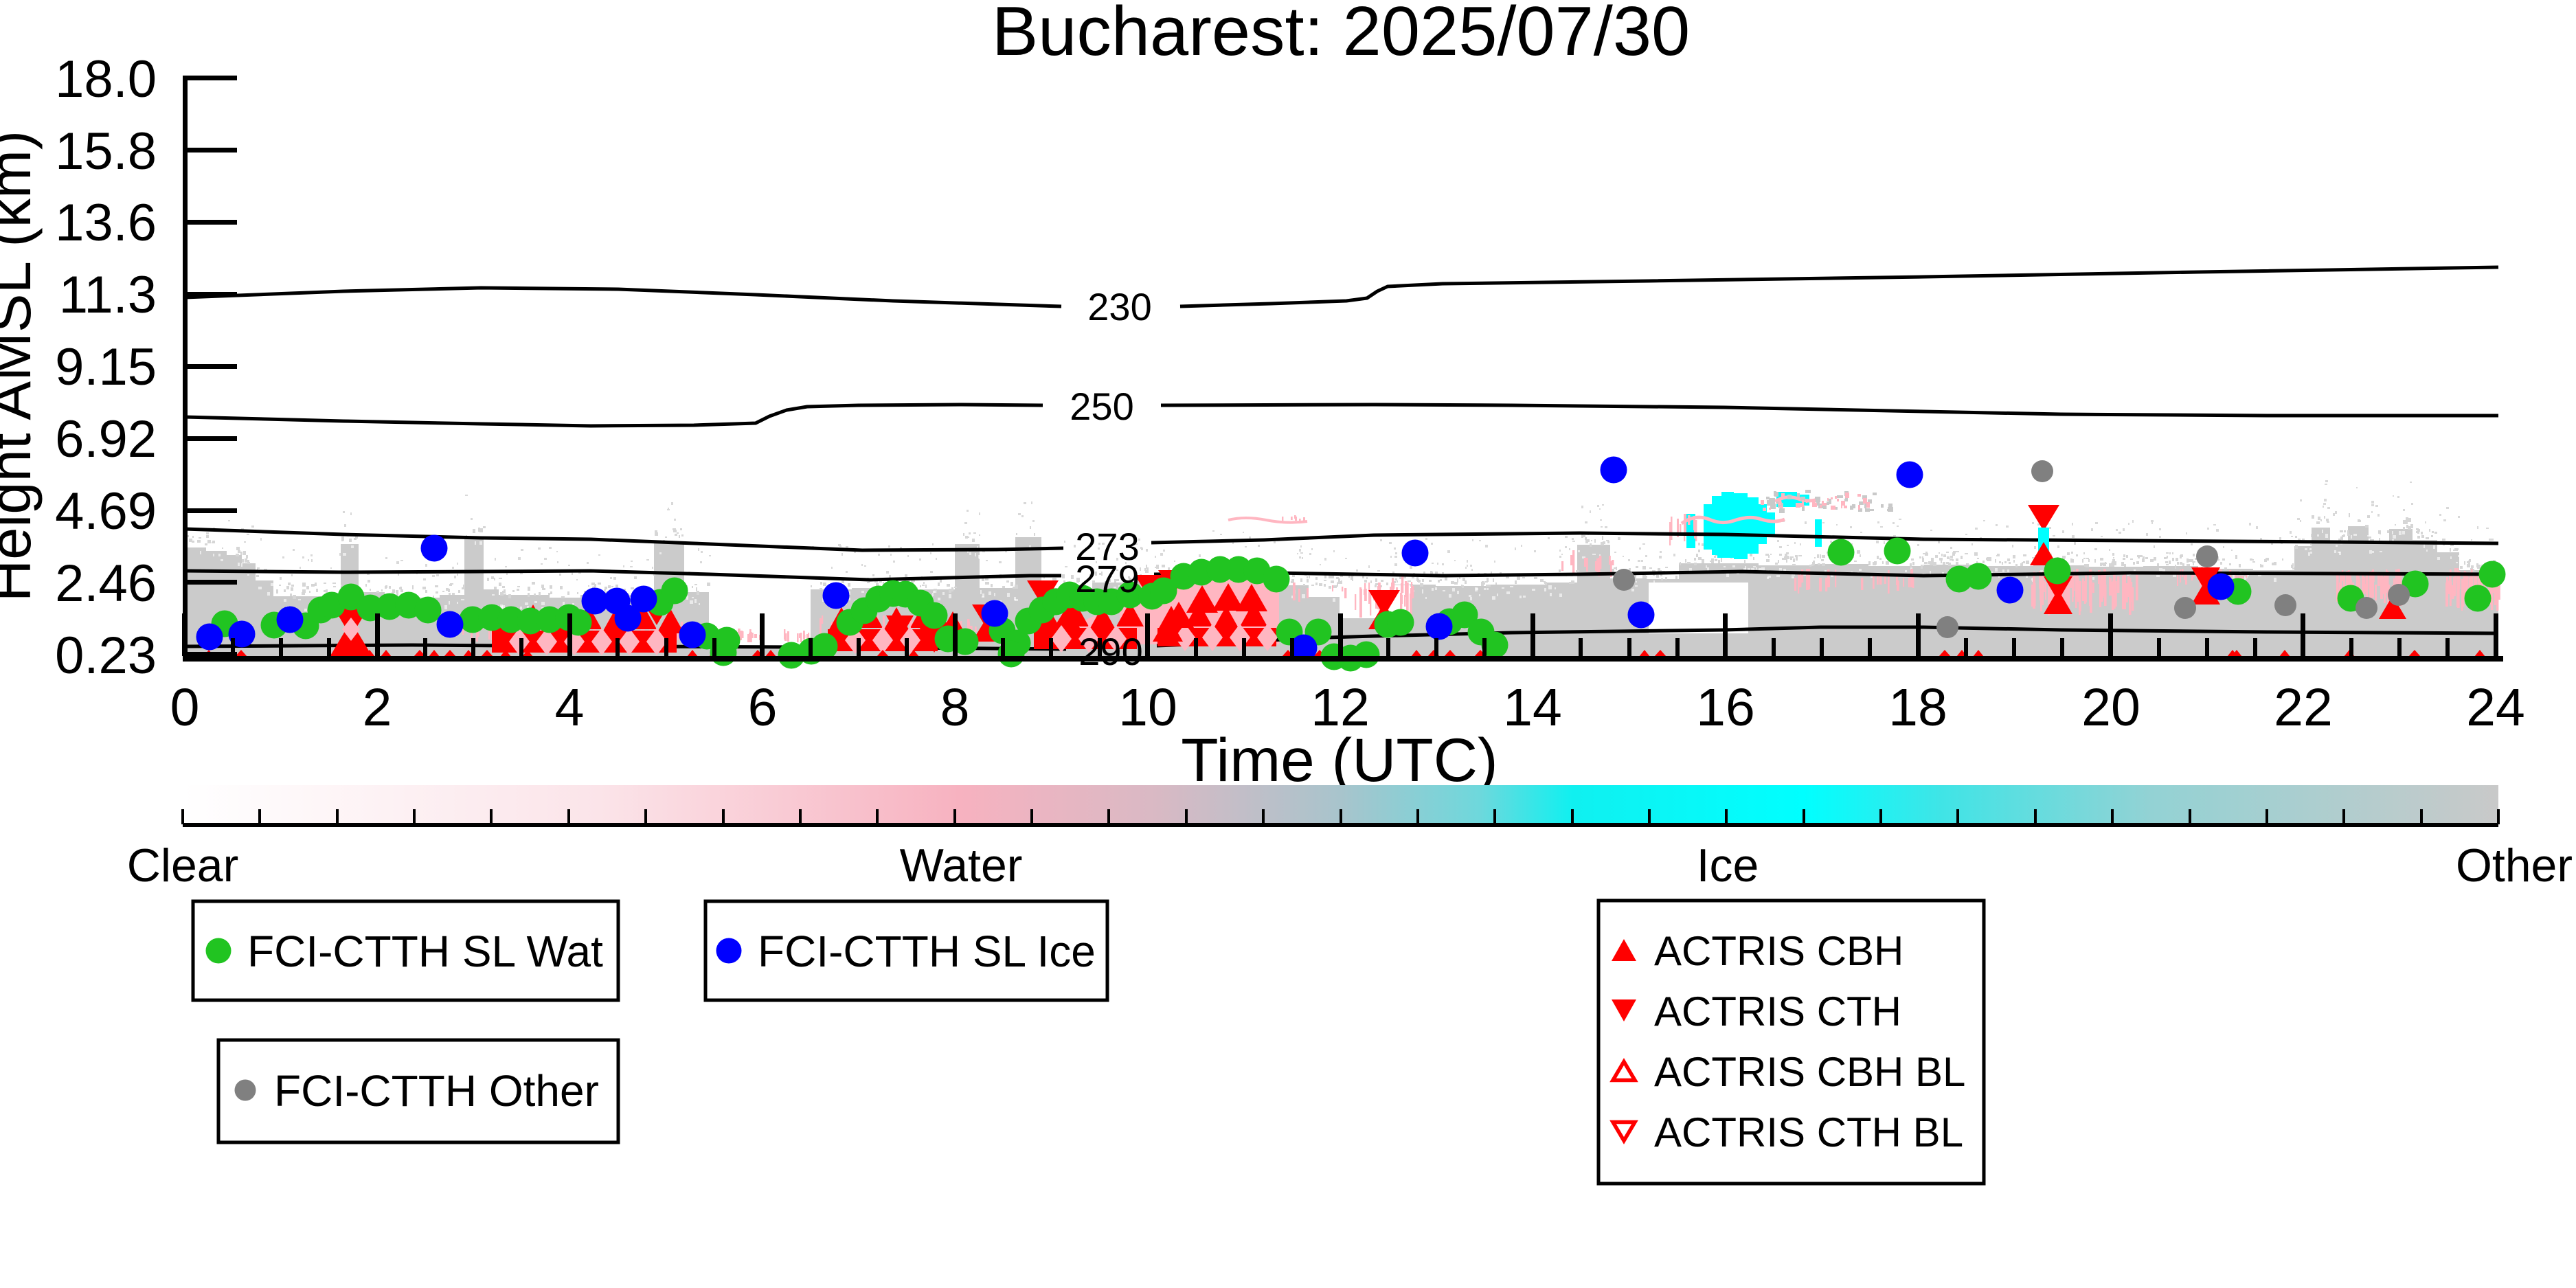  Describe the element at coordinates (1339, 759) in the screenshot. I see `svg-text: Time (UTC)` at that location.